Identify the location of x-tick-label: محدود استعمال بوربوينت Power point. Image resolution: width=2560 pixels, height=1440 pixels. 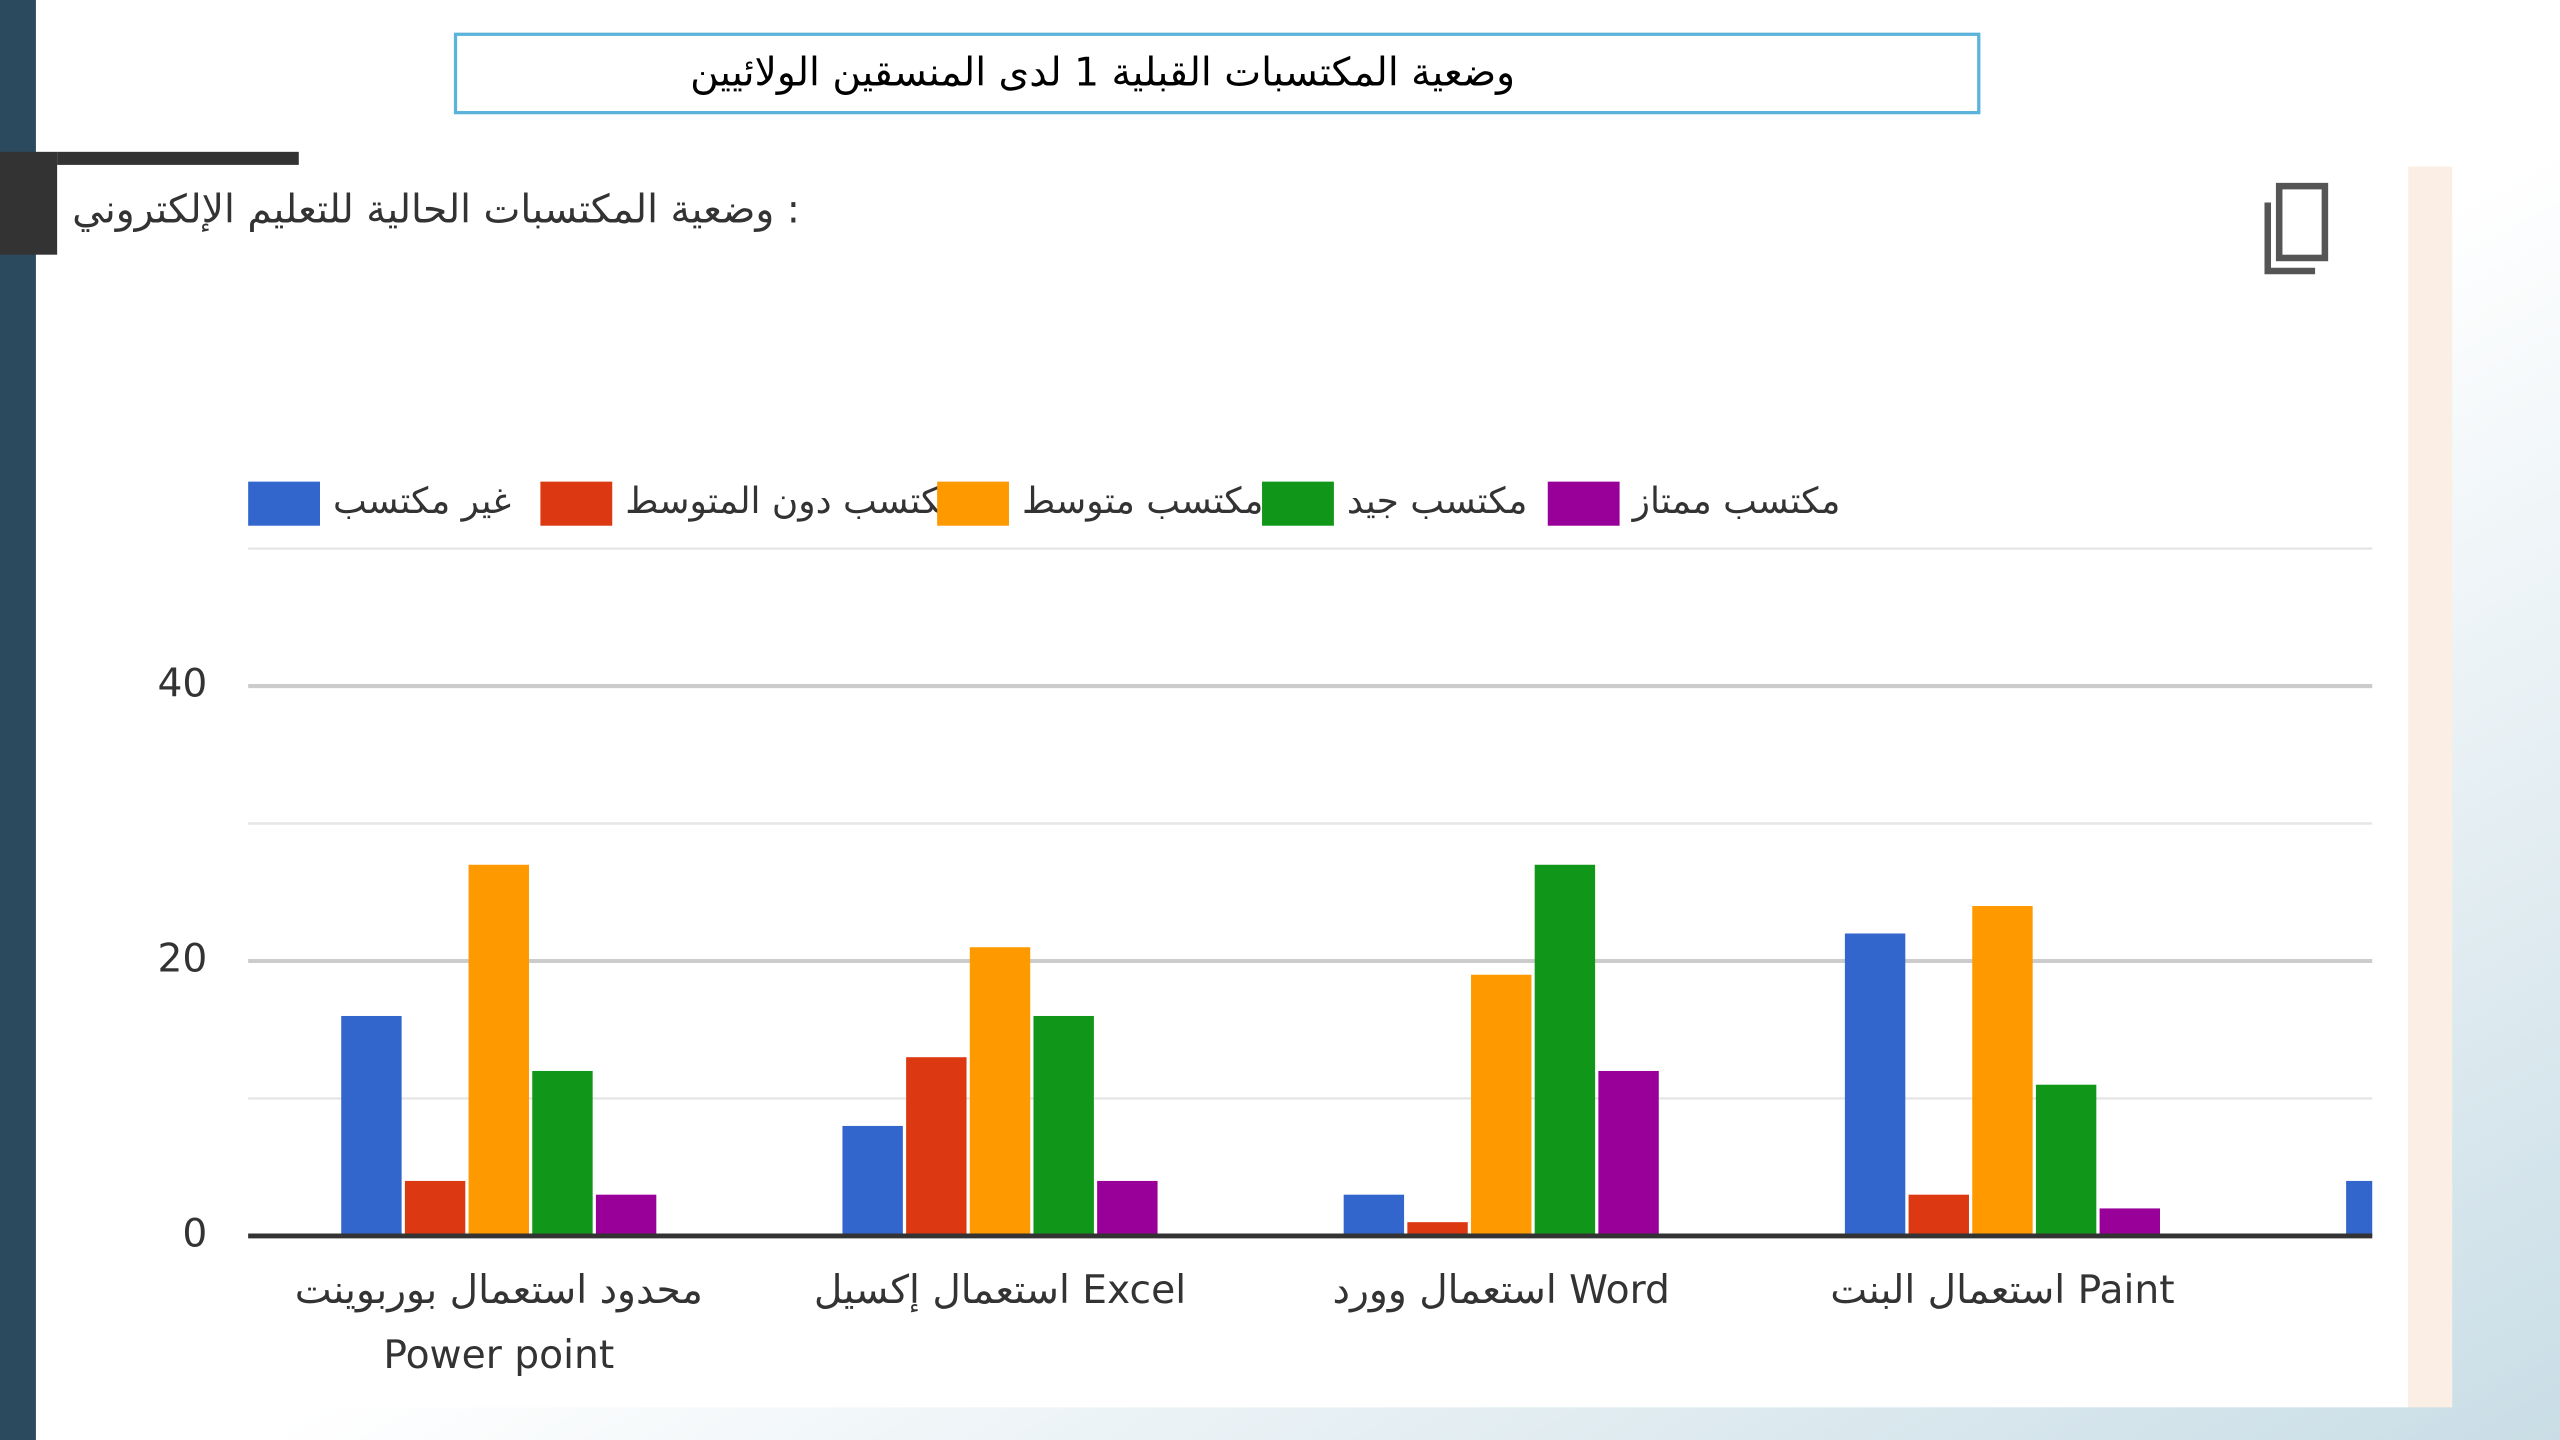
(498, 1322).